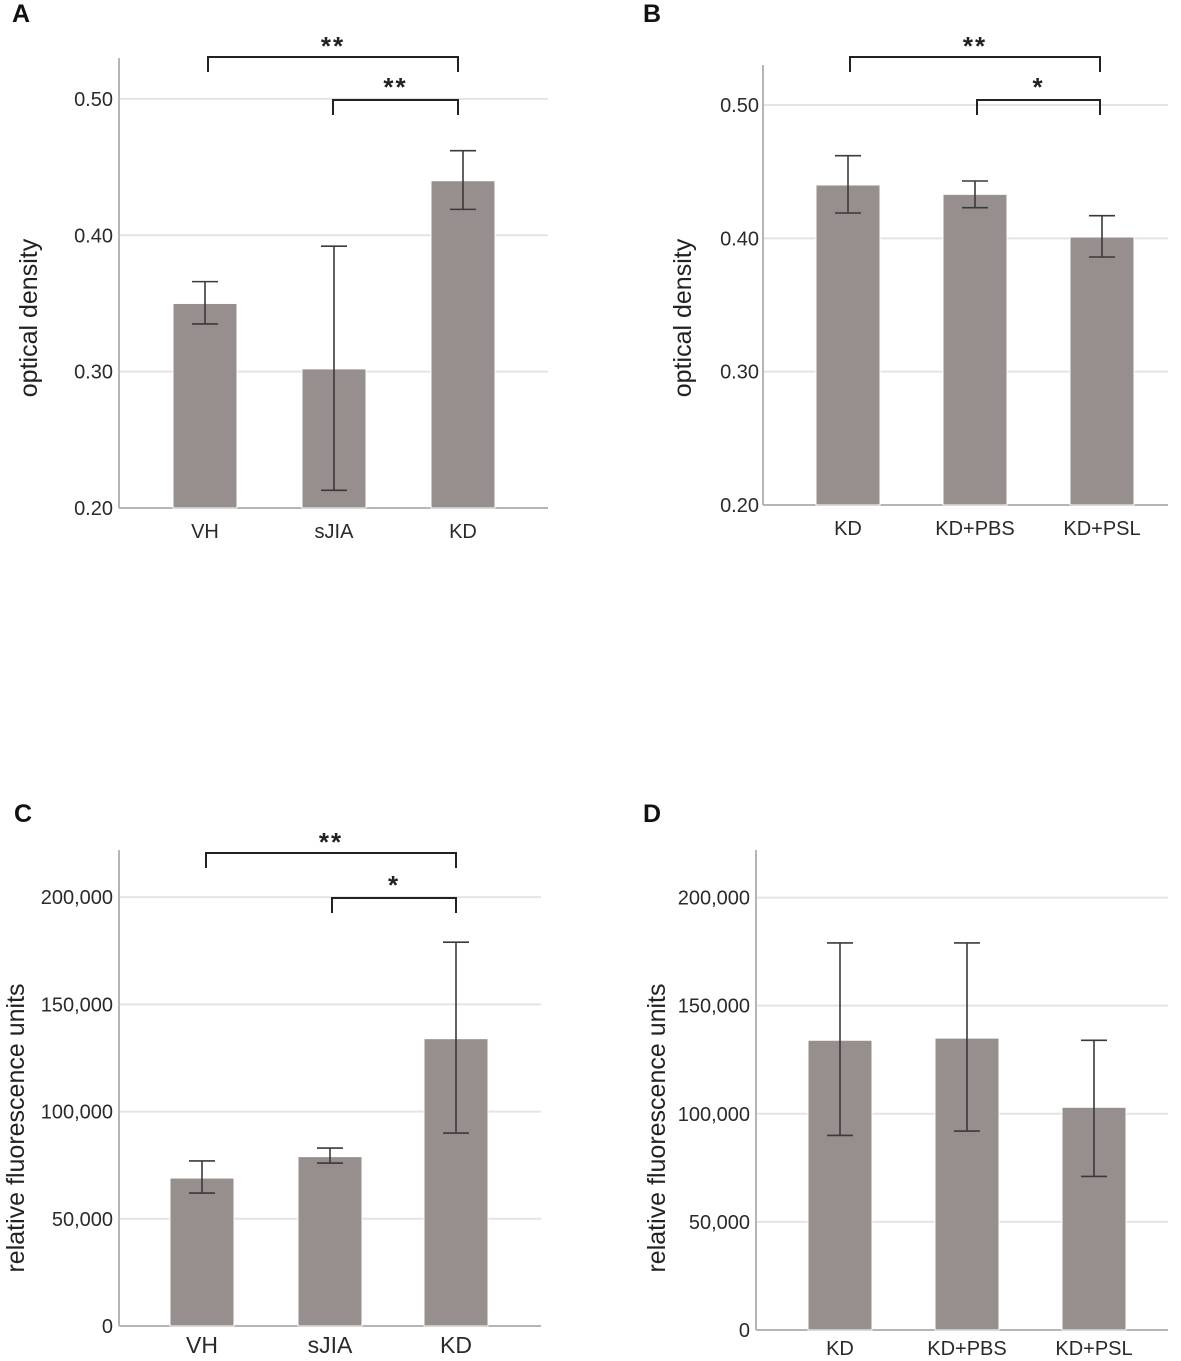 This screenshot has height=1361, width=1181. What do you see at coordinates (23, 814) in the screenshot?
I see `panel-label: C` at bounding box center [23, 814].